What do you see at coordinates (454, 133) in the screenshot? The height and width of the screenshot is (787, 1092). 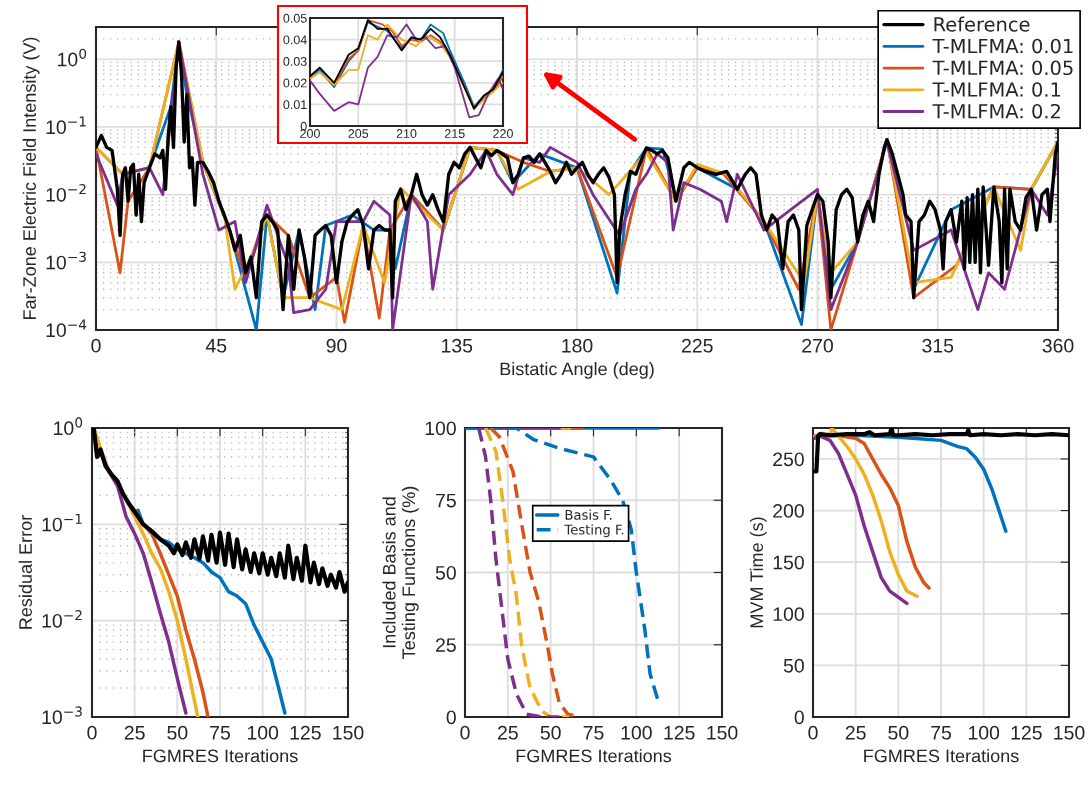 I see `x-tick-label: 215` at bounding box center [454, 133].